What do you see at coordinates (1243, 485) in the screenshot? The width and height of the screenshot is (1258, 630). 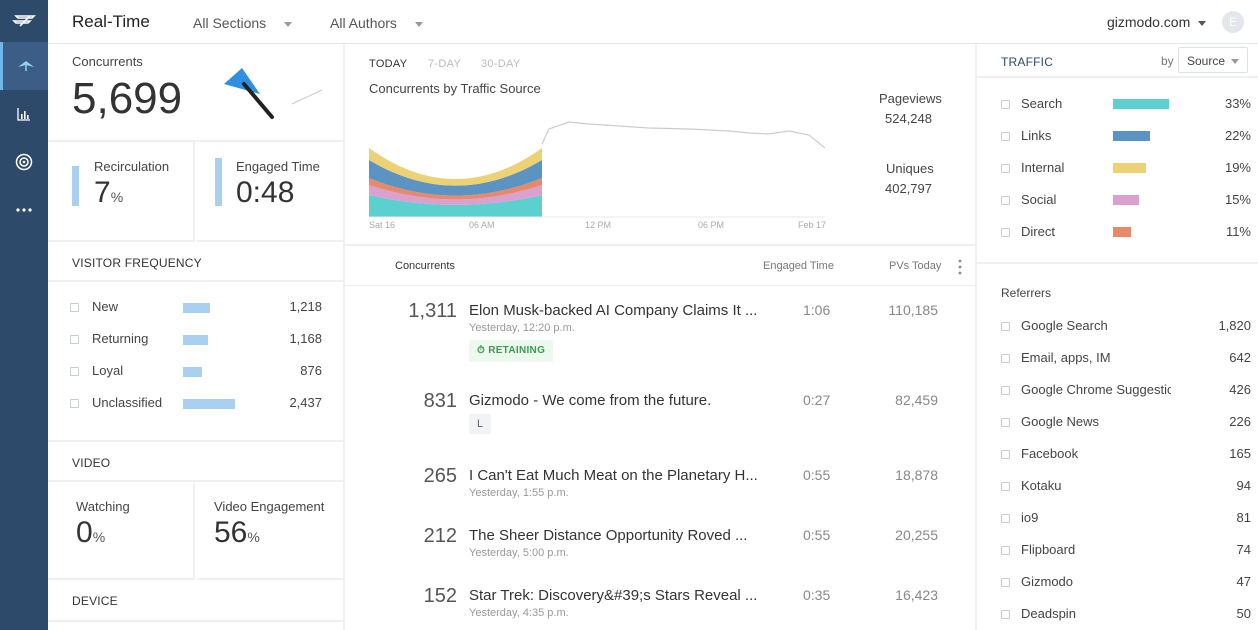 I see `referrer-value: 94` at bounding box center [1243, 485].